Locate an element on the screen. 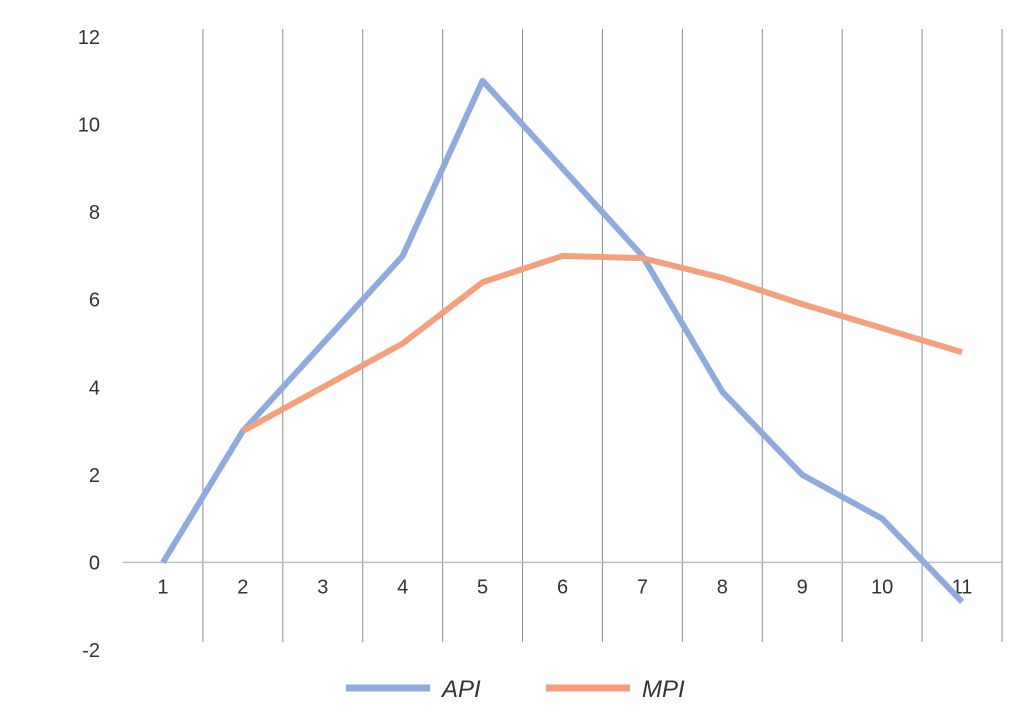  y-tick-label: 4 is located at coordinates (94, 388).